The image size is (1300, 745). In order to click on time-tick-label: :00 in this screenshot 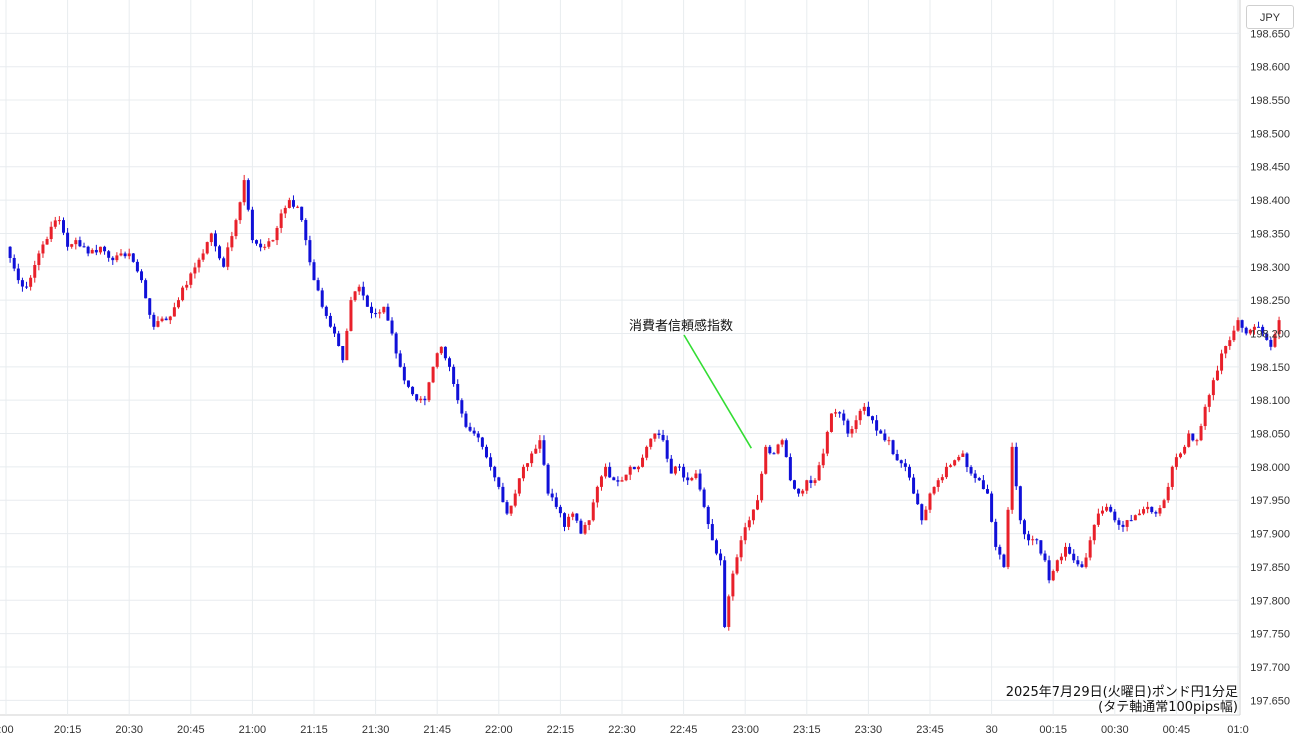, I will do `click(7, 730)`.